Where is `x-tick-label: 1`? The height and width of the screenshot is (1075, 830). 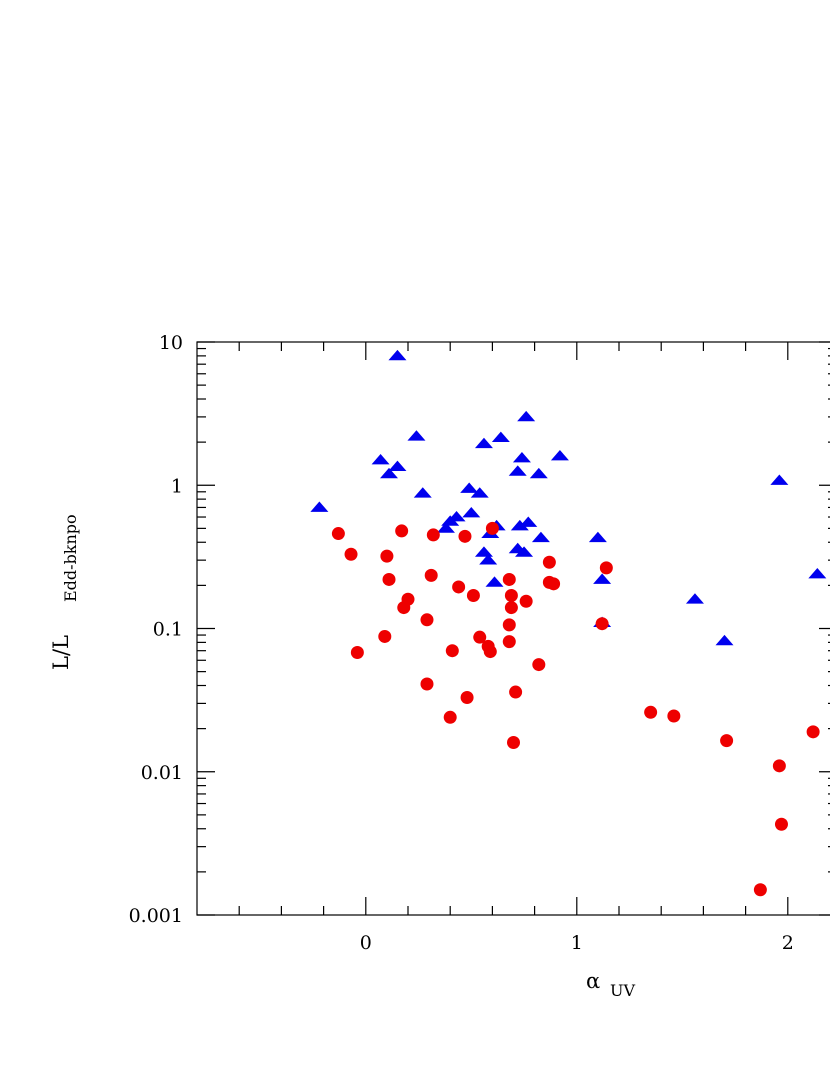
x-tick-label: 1 is located at coordinates (577, 943).